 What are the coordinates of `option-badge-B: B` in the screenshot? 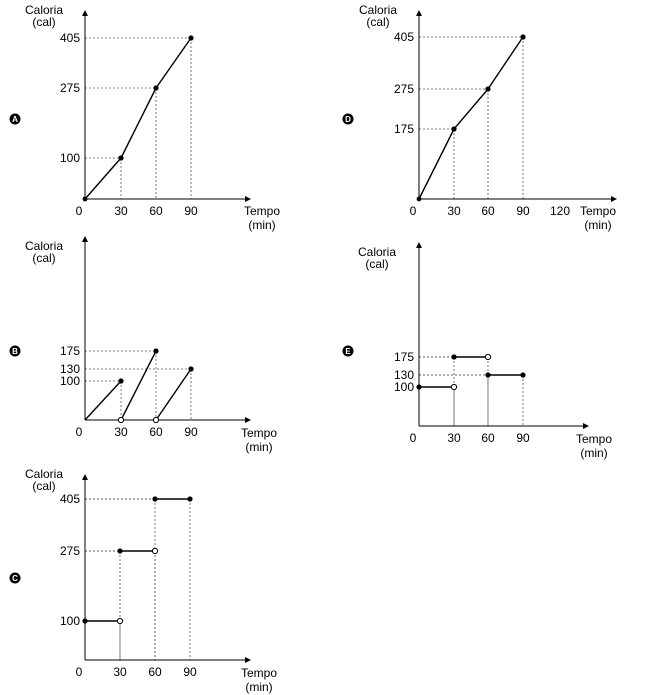 It's located at (15, 351).